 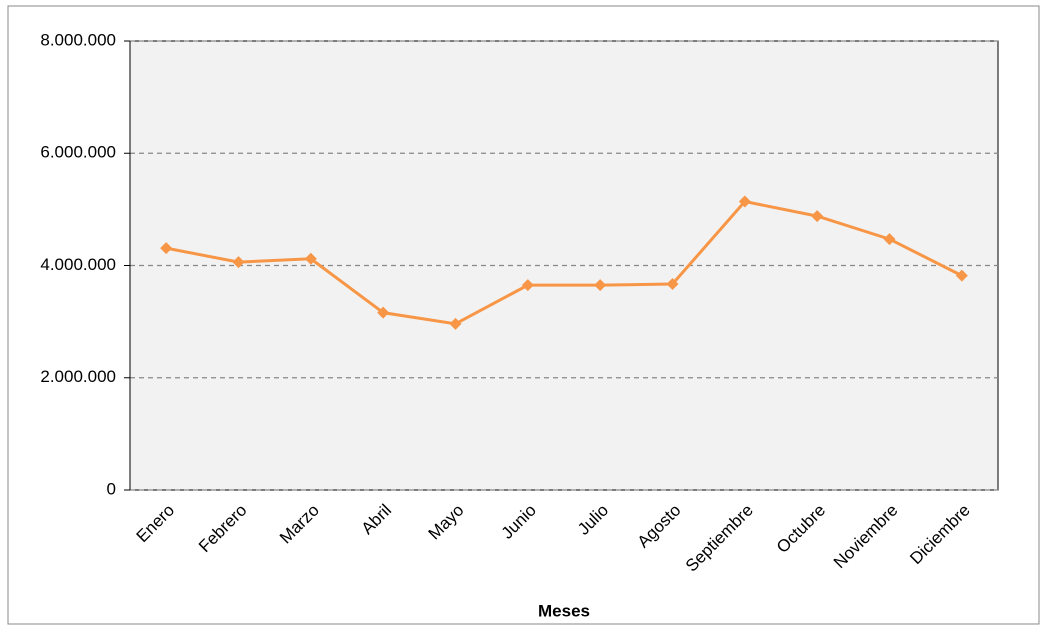 I want to click on y-tick-label: 6.000.000, so click(x=78, y=152).